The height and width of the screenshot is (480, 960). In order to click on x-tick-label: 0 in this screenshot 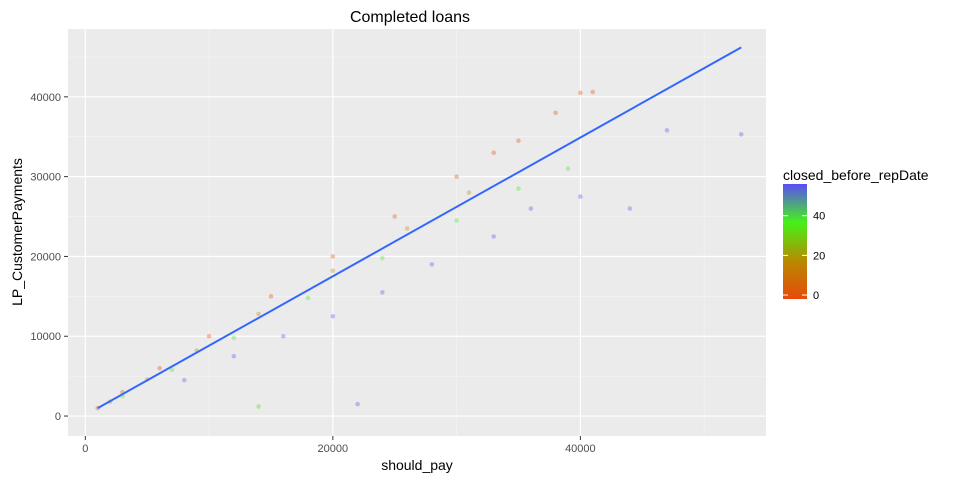, I will do `click(85, 449)`.